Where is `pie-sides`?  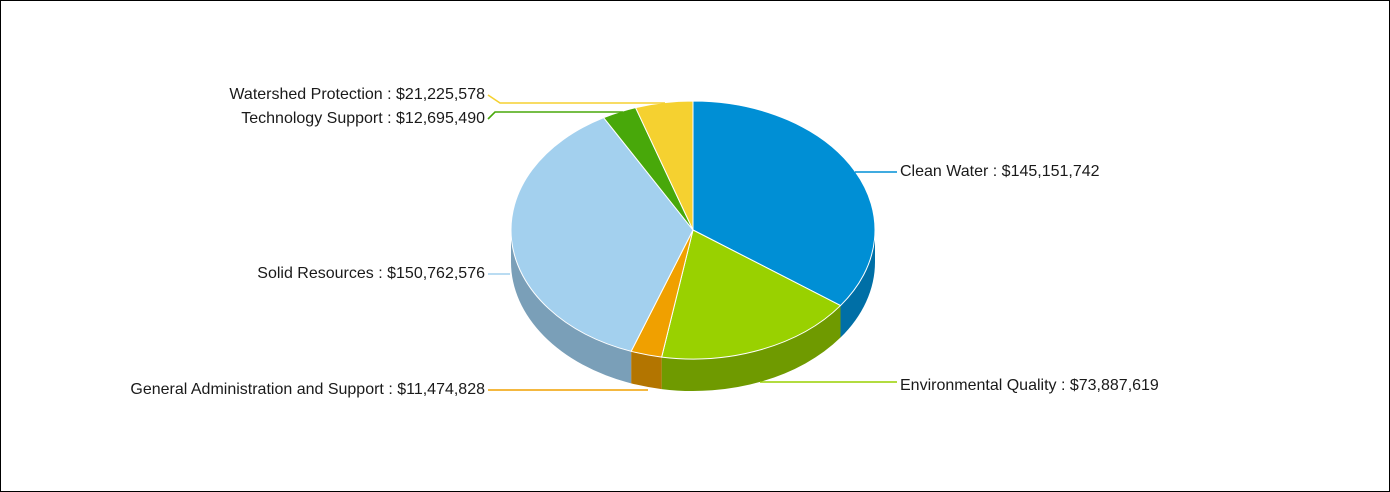 pie-sides is located at coordinates (693, 310).